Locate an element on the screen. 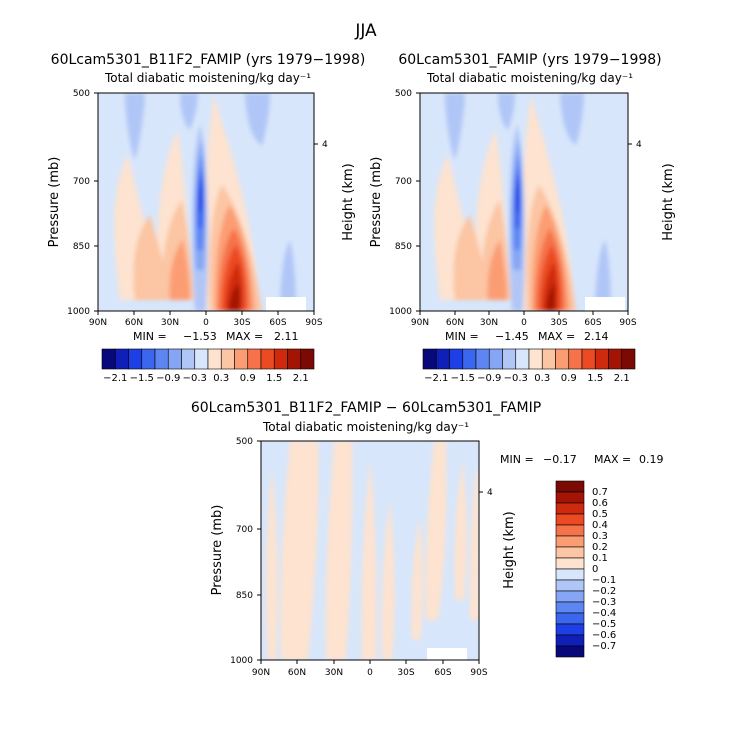 The height and width of the screenshot is (752, 733). colorbar-label: 0.9 is located at coordinates (569, 378).